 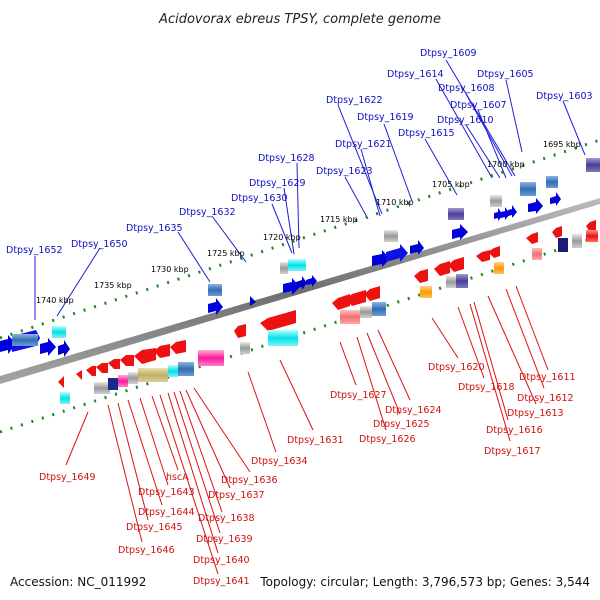 What do you see at coordinates (226, 253) in the screenshot?
I see `scale-tick: 1725 kbp` at bounding box center [226, 253].